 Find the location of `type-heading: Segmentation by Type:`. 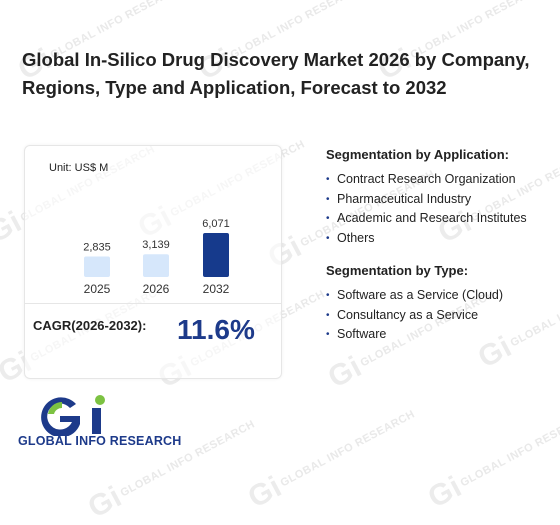

type-heading: Segmentation by Type: is located at coordinates (397, 270).